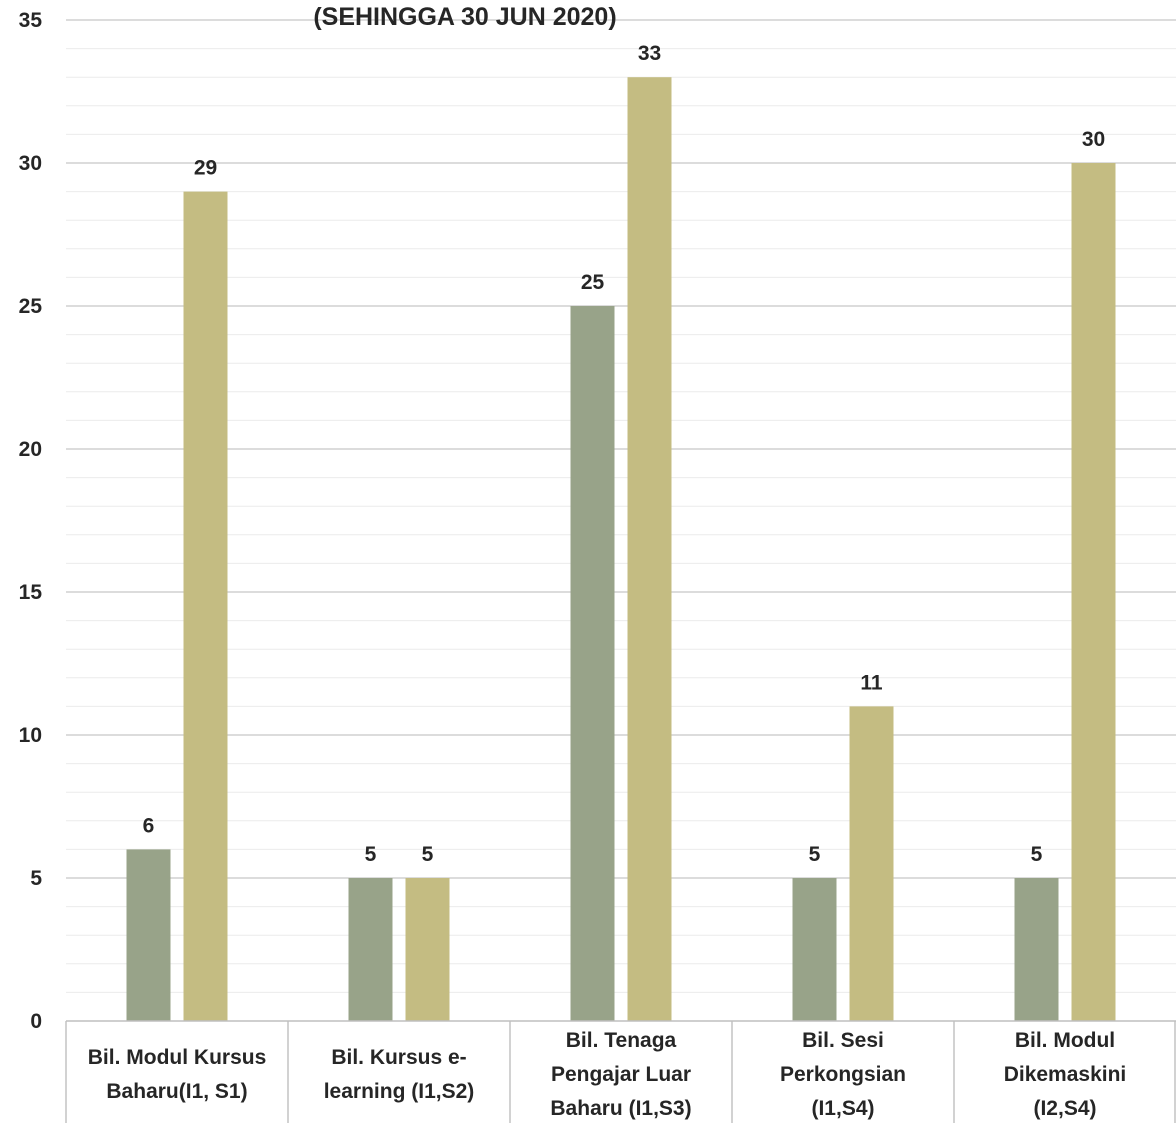  Describe the element at coordinates (149, 825) in the screenshot. I see `data-label: 6` at that location.